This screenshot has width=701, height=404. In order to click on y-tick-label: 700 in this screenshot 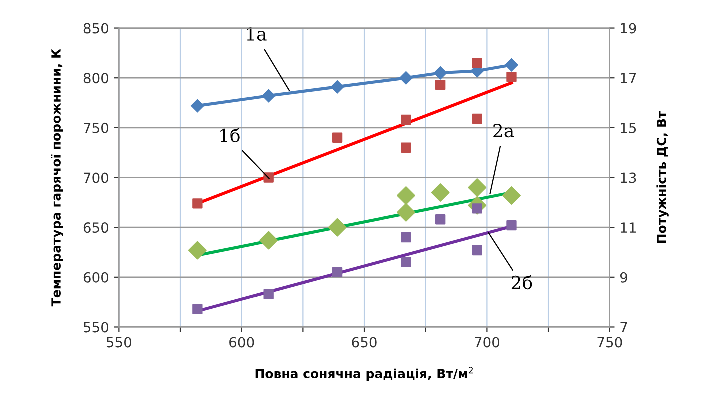, I will do `click(96, 178)`.